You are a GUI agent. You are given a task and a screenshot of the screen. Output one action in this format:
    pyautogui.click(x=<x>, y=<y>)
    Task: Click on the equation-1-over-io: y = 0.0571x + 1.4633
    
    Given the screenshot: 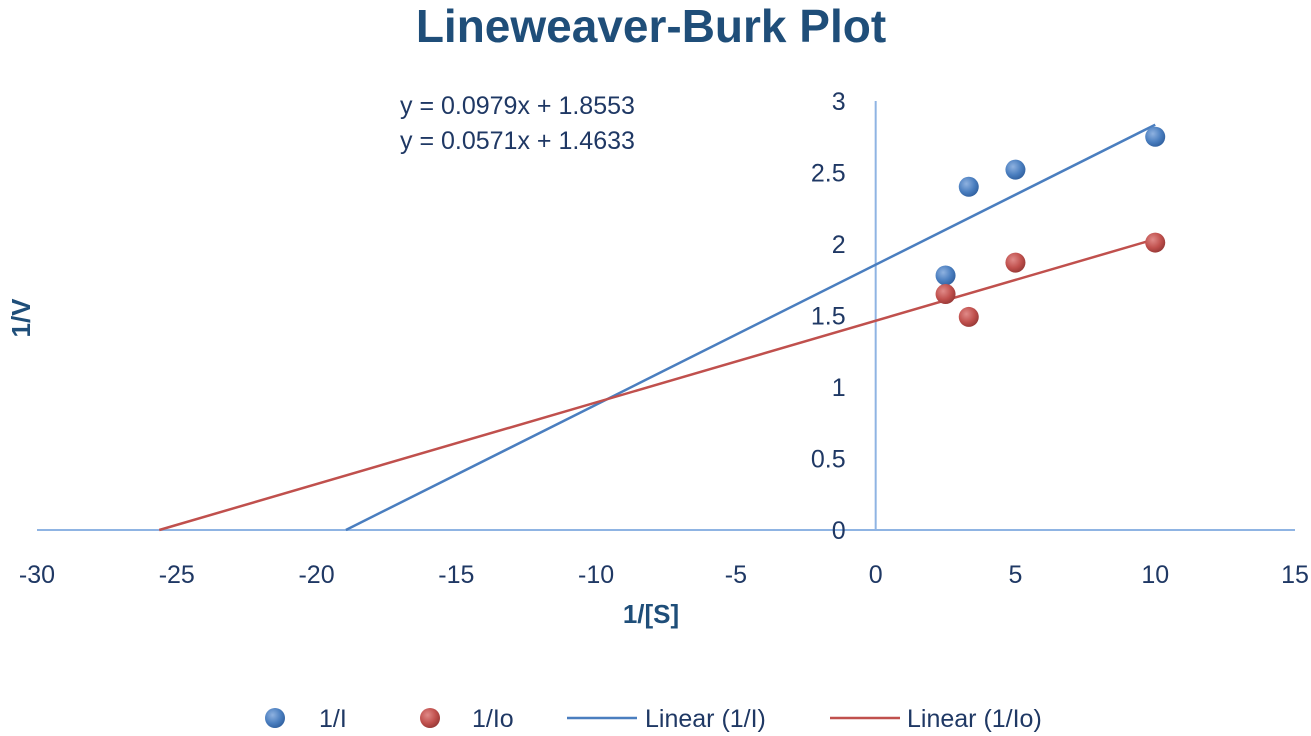 What is the action you would take?
    pyautogui.click(x=517, y=141)
    